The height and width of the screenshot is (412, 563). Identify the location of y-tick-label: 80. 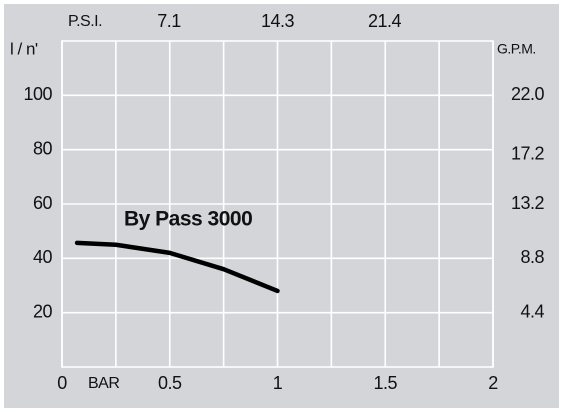
(43, 148).